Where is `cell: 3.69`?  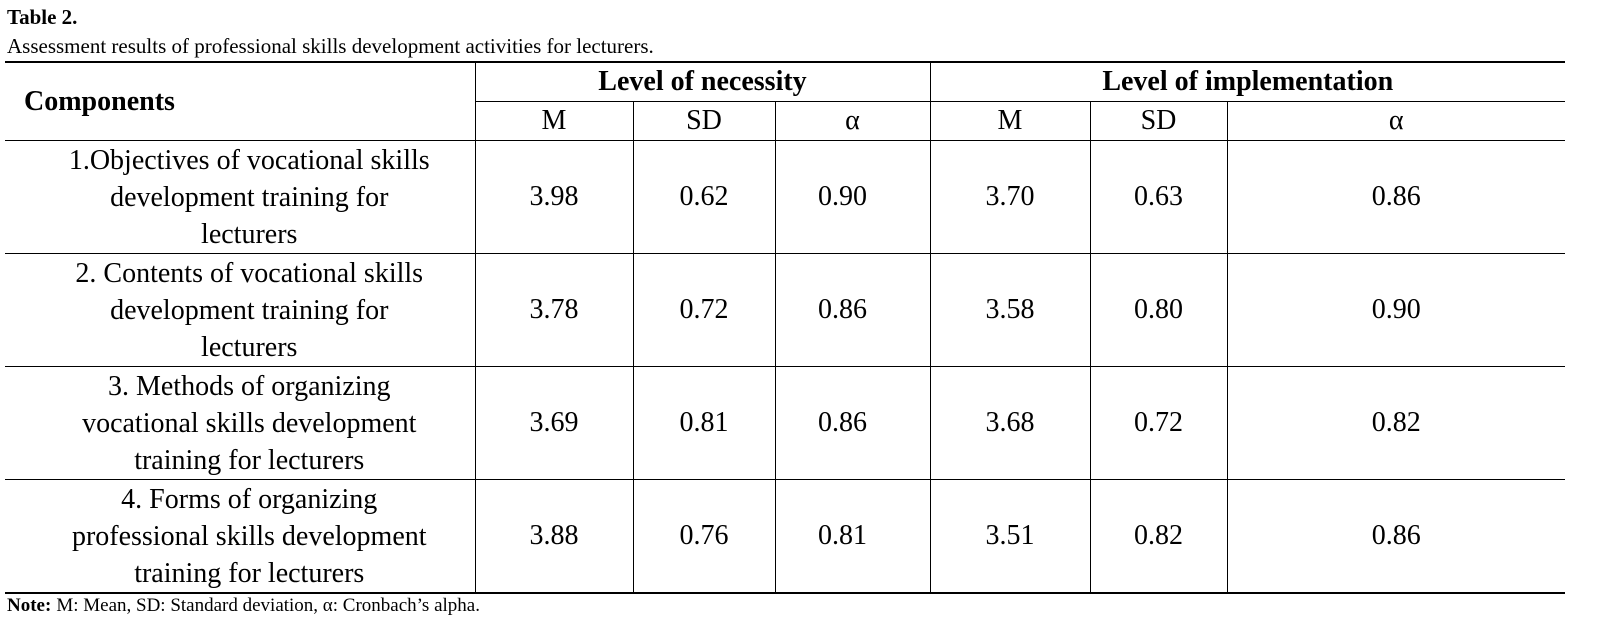 cell: 3.69 is located at coordinates (553, 423).